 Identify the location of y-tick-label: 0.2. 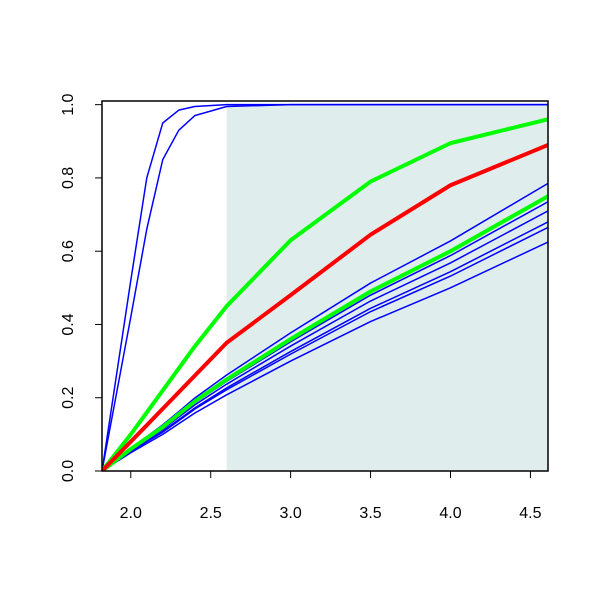
(68, 398).